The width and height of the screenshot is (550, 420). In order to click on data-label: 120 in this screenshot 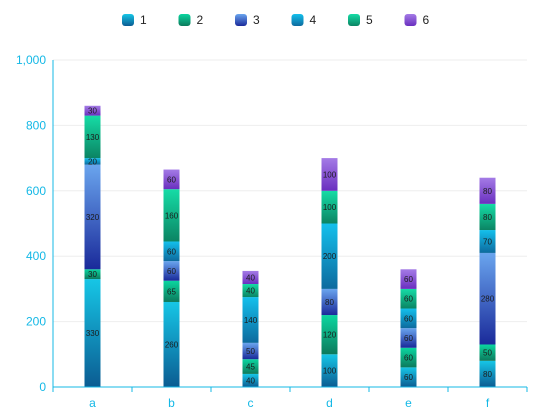, I will do `click(330, 335)`.